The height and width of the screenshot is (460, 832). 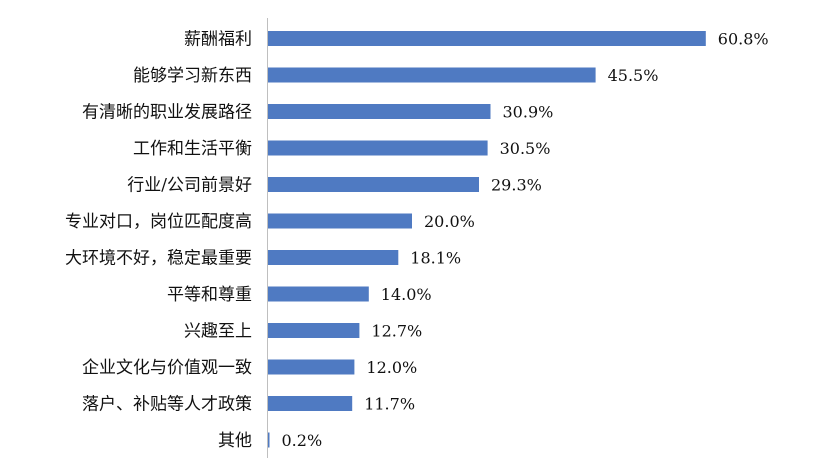 I want to click on category-label: 平等和尊重, so click(x=209, y=295).